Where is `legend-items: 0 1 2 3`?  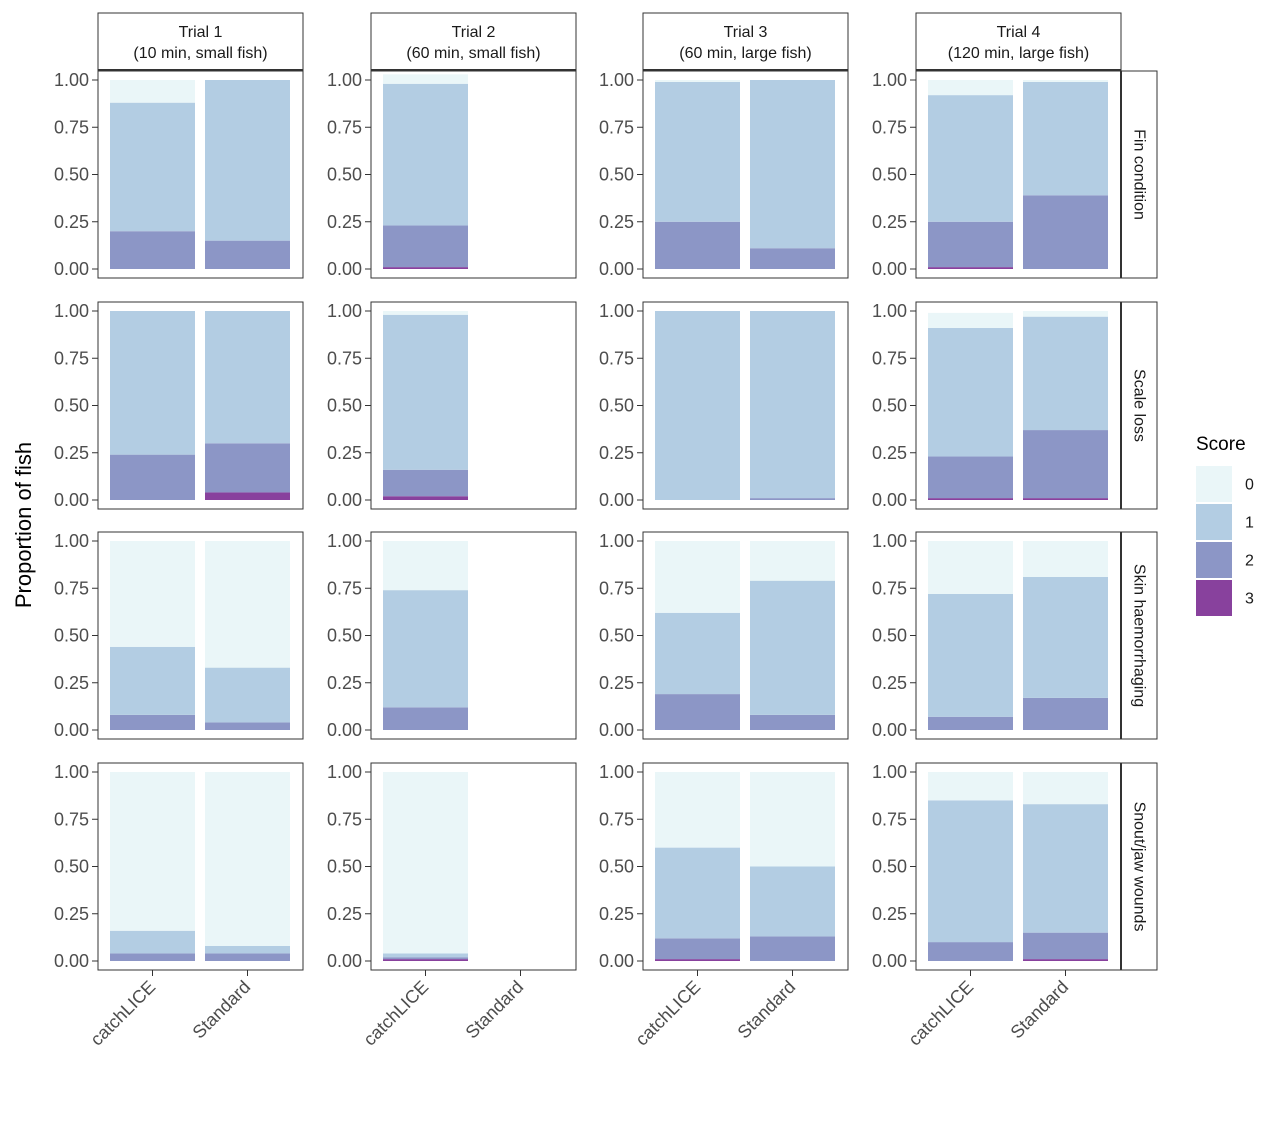
legend-items: 0 1 2 3 is located at coordinates (1225, 541).